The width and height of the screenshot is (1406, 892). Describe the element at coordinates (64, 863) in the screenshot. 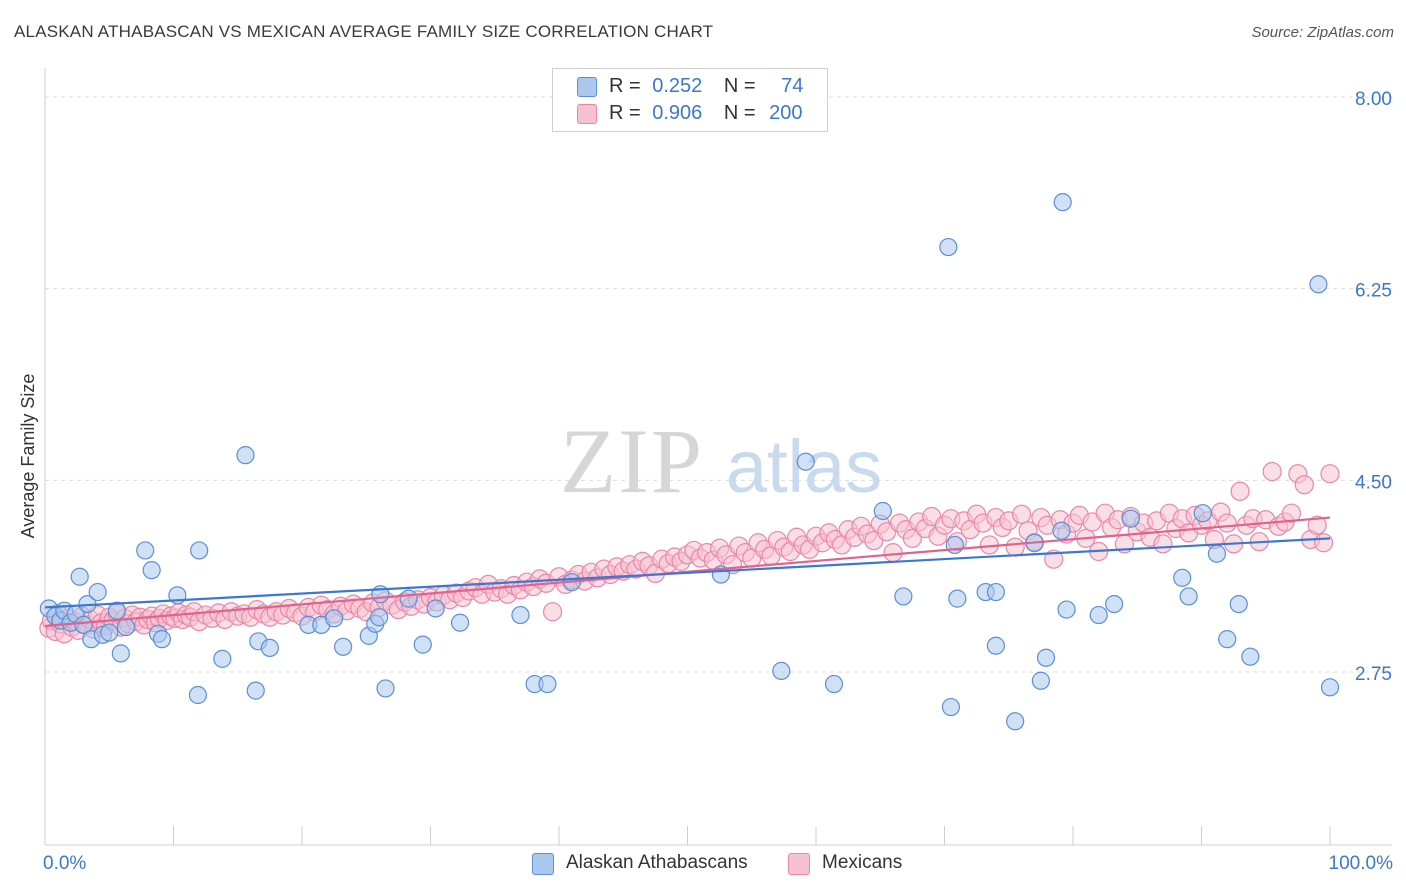

I see `x-tick-label: 0.0%` at that location.